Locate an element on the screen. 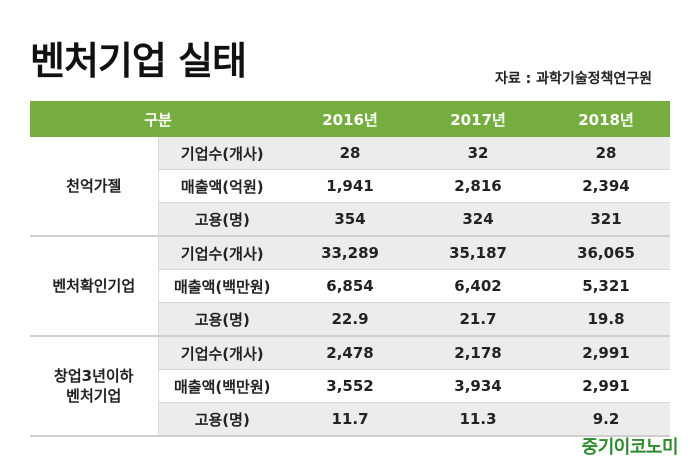  table-cell: 1,941 is located at coordinates (350, 186).